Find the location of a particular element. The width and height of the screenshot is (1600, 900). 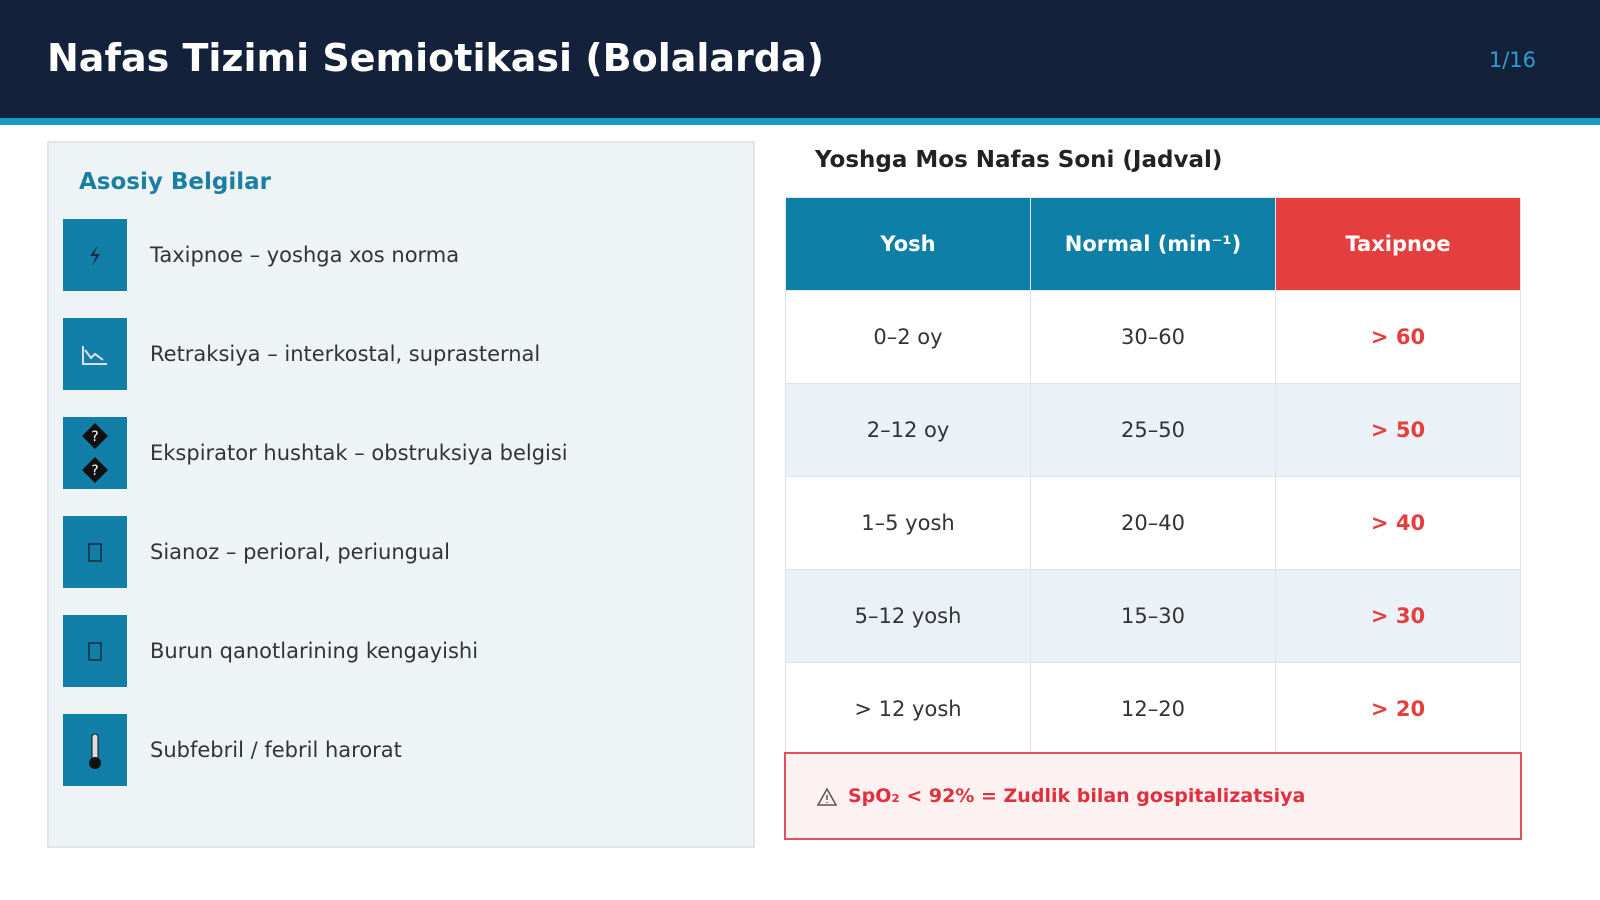

table-cell: 12–20 is located at coordinates (1153, 709).